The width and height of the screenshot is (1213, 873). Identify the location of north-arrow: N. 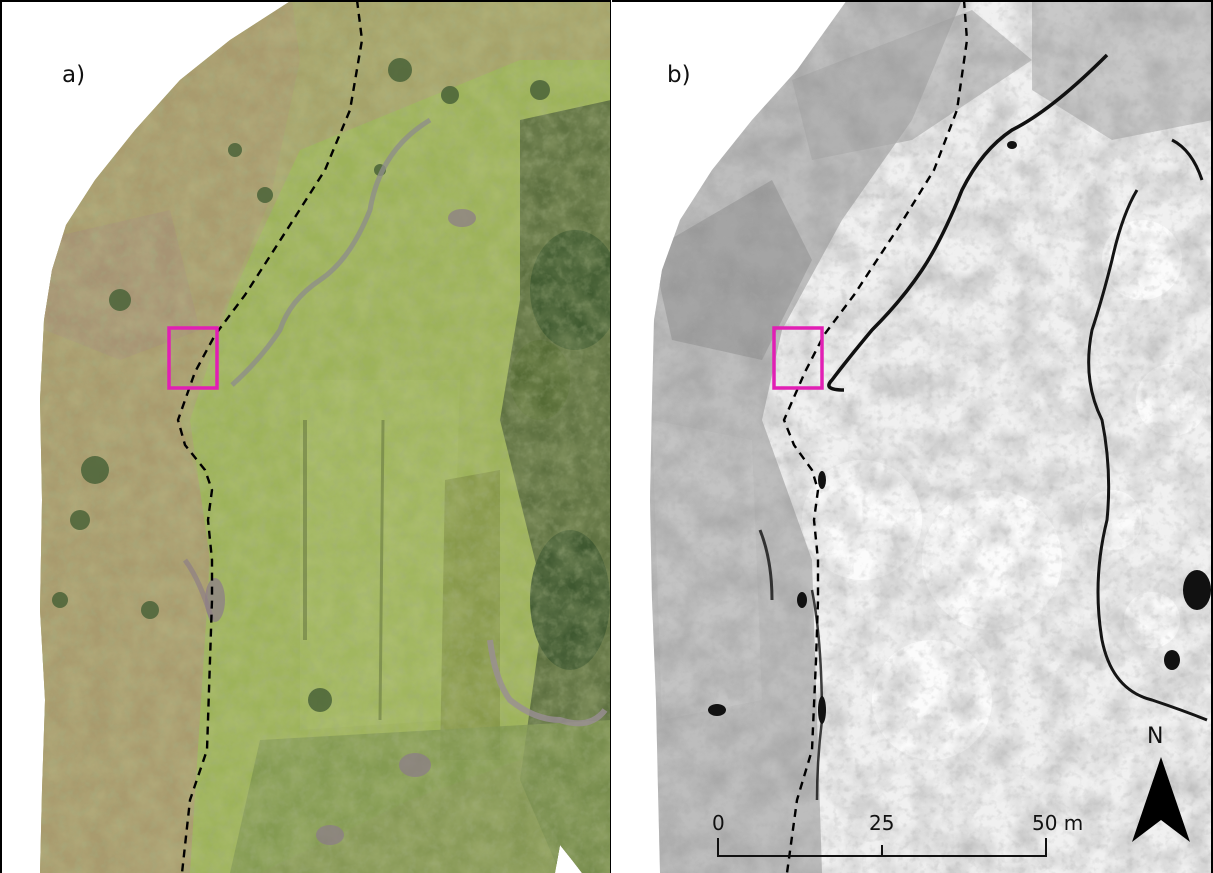
(1161, 783).